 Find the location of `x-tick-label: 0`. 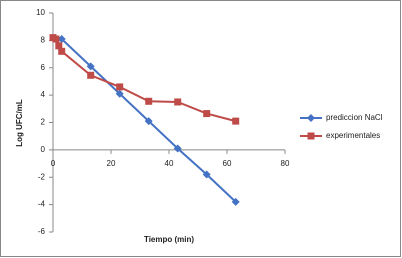

x-tick-label: 0 is located at coordinates (53, 163).